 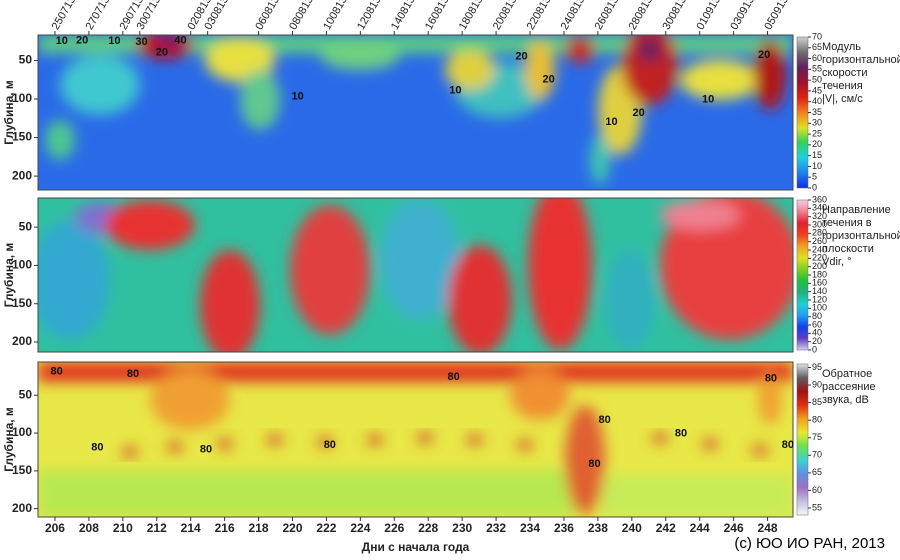 What do you see at coordinates (641, 16) in the screenshot?
I see `x2-tick-label: 280813` at bounding box center [641, 16].